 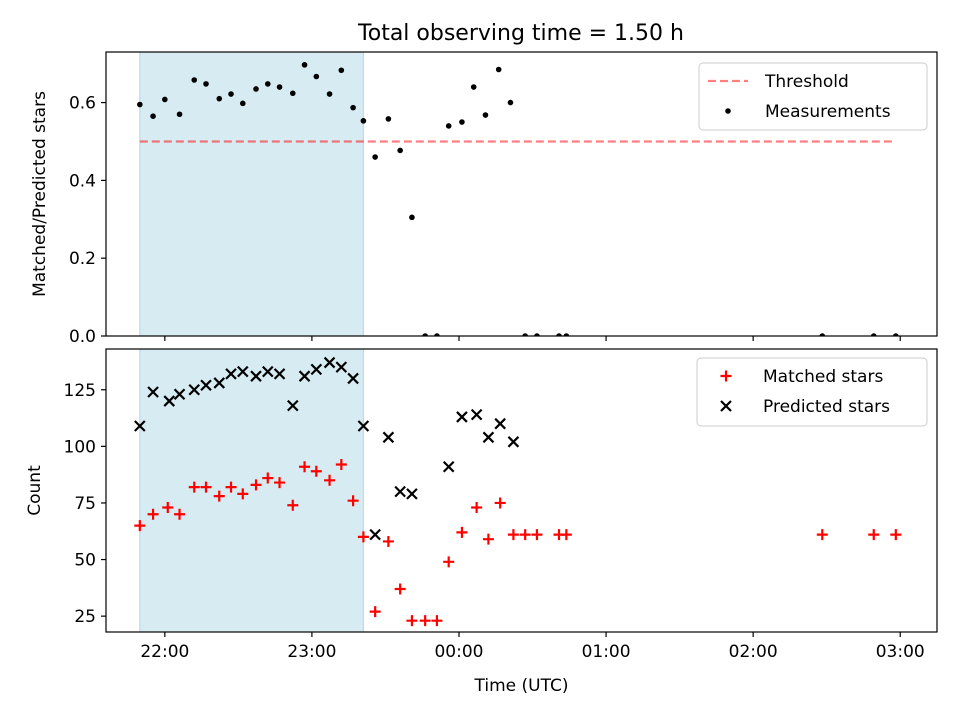 I want to click on y-tick-label: 0.0, so click(x=82, y=337).